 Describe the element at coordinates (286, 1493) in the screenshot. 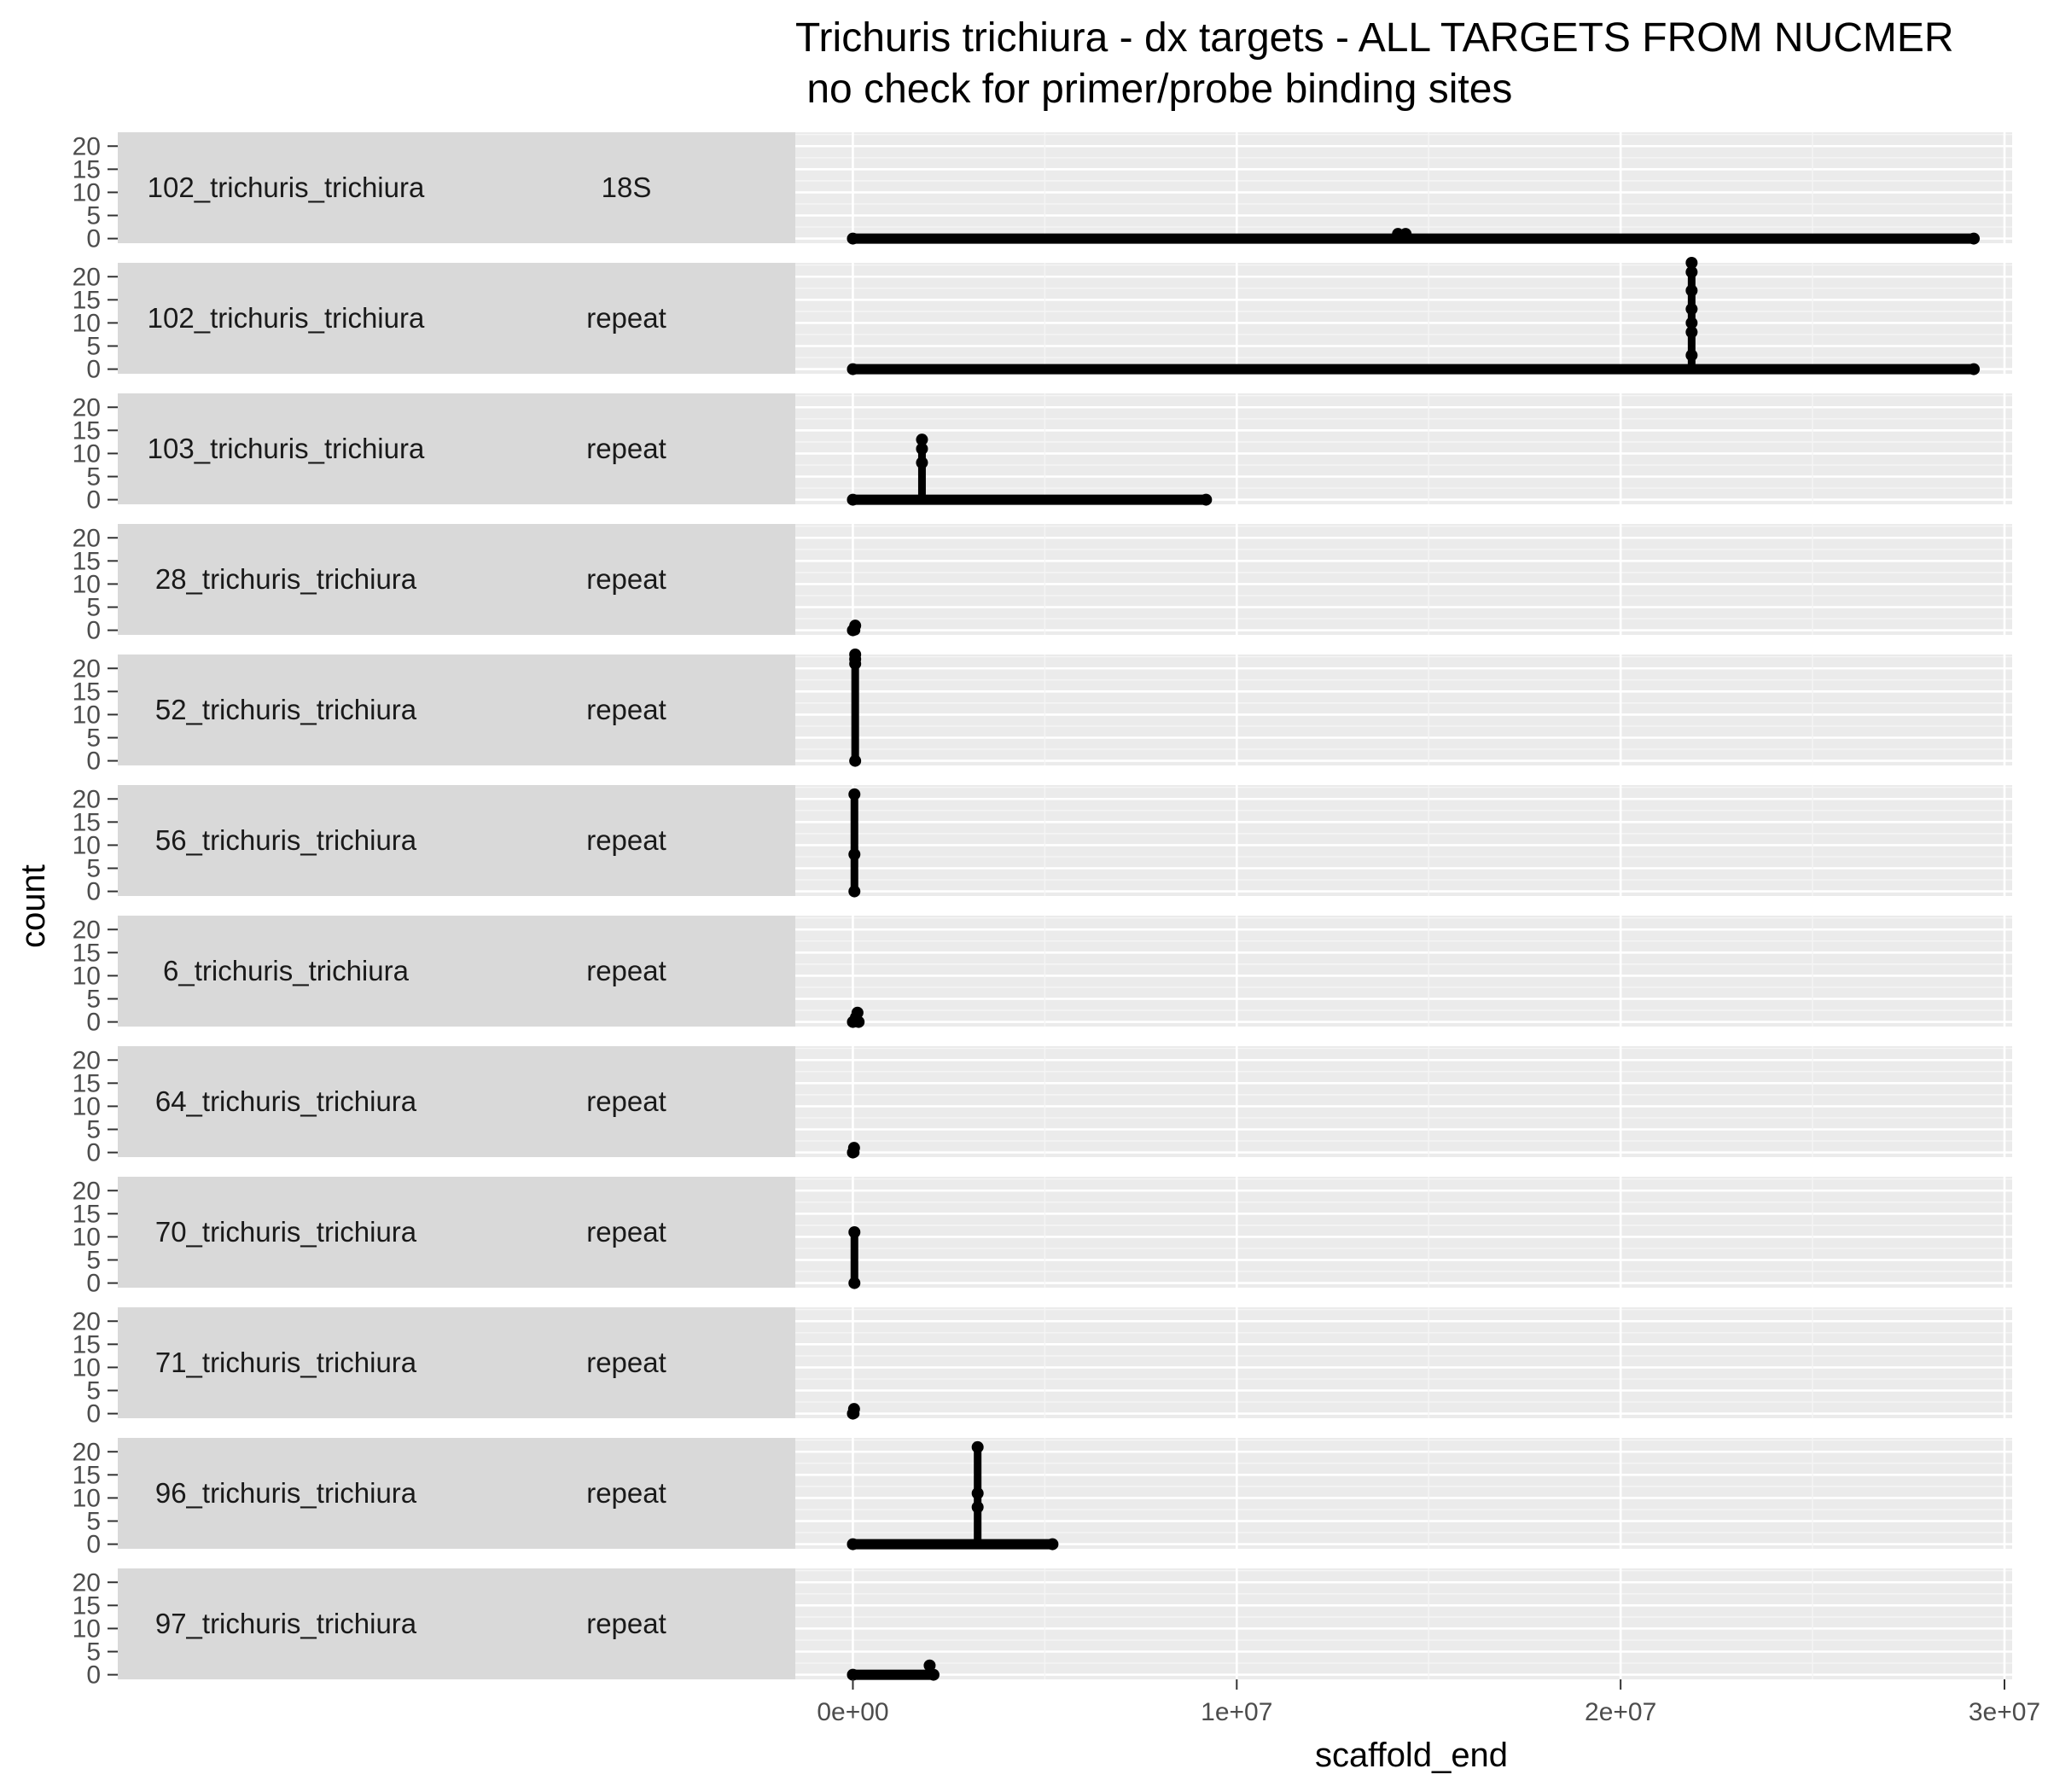

I see `facet-label: 96_trichuris_trichiura` at that location.